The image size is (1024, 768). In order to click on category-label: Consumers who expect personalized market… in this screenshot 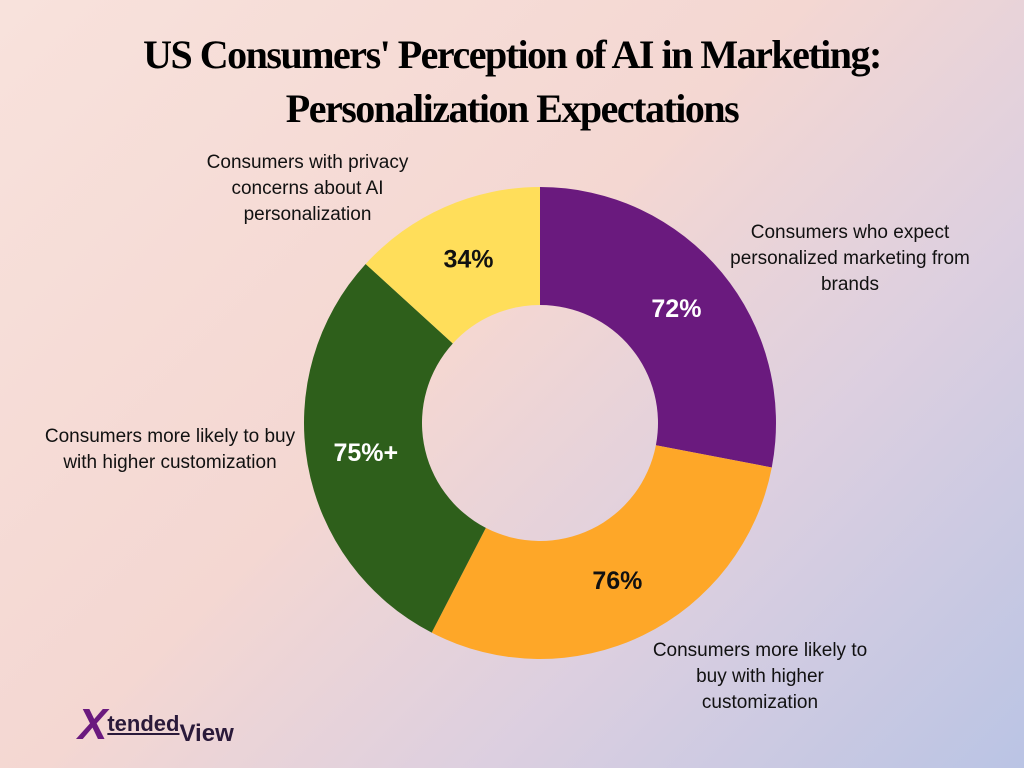, I will do `click(850, 258)`.